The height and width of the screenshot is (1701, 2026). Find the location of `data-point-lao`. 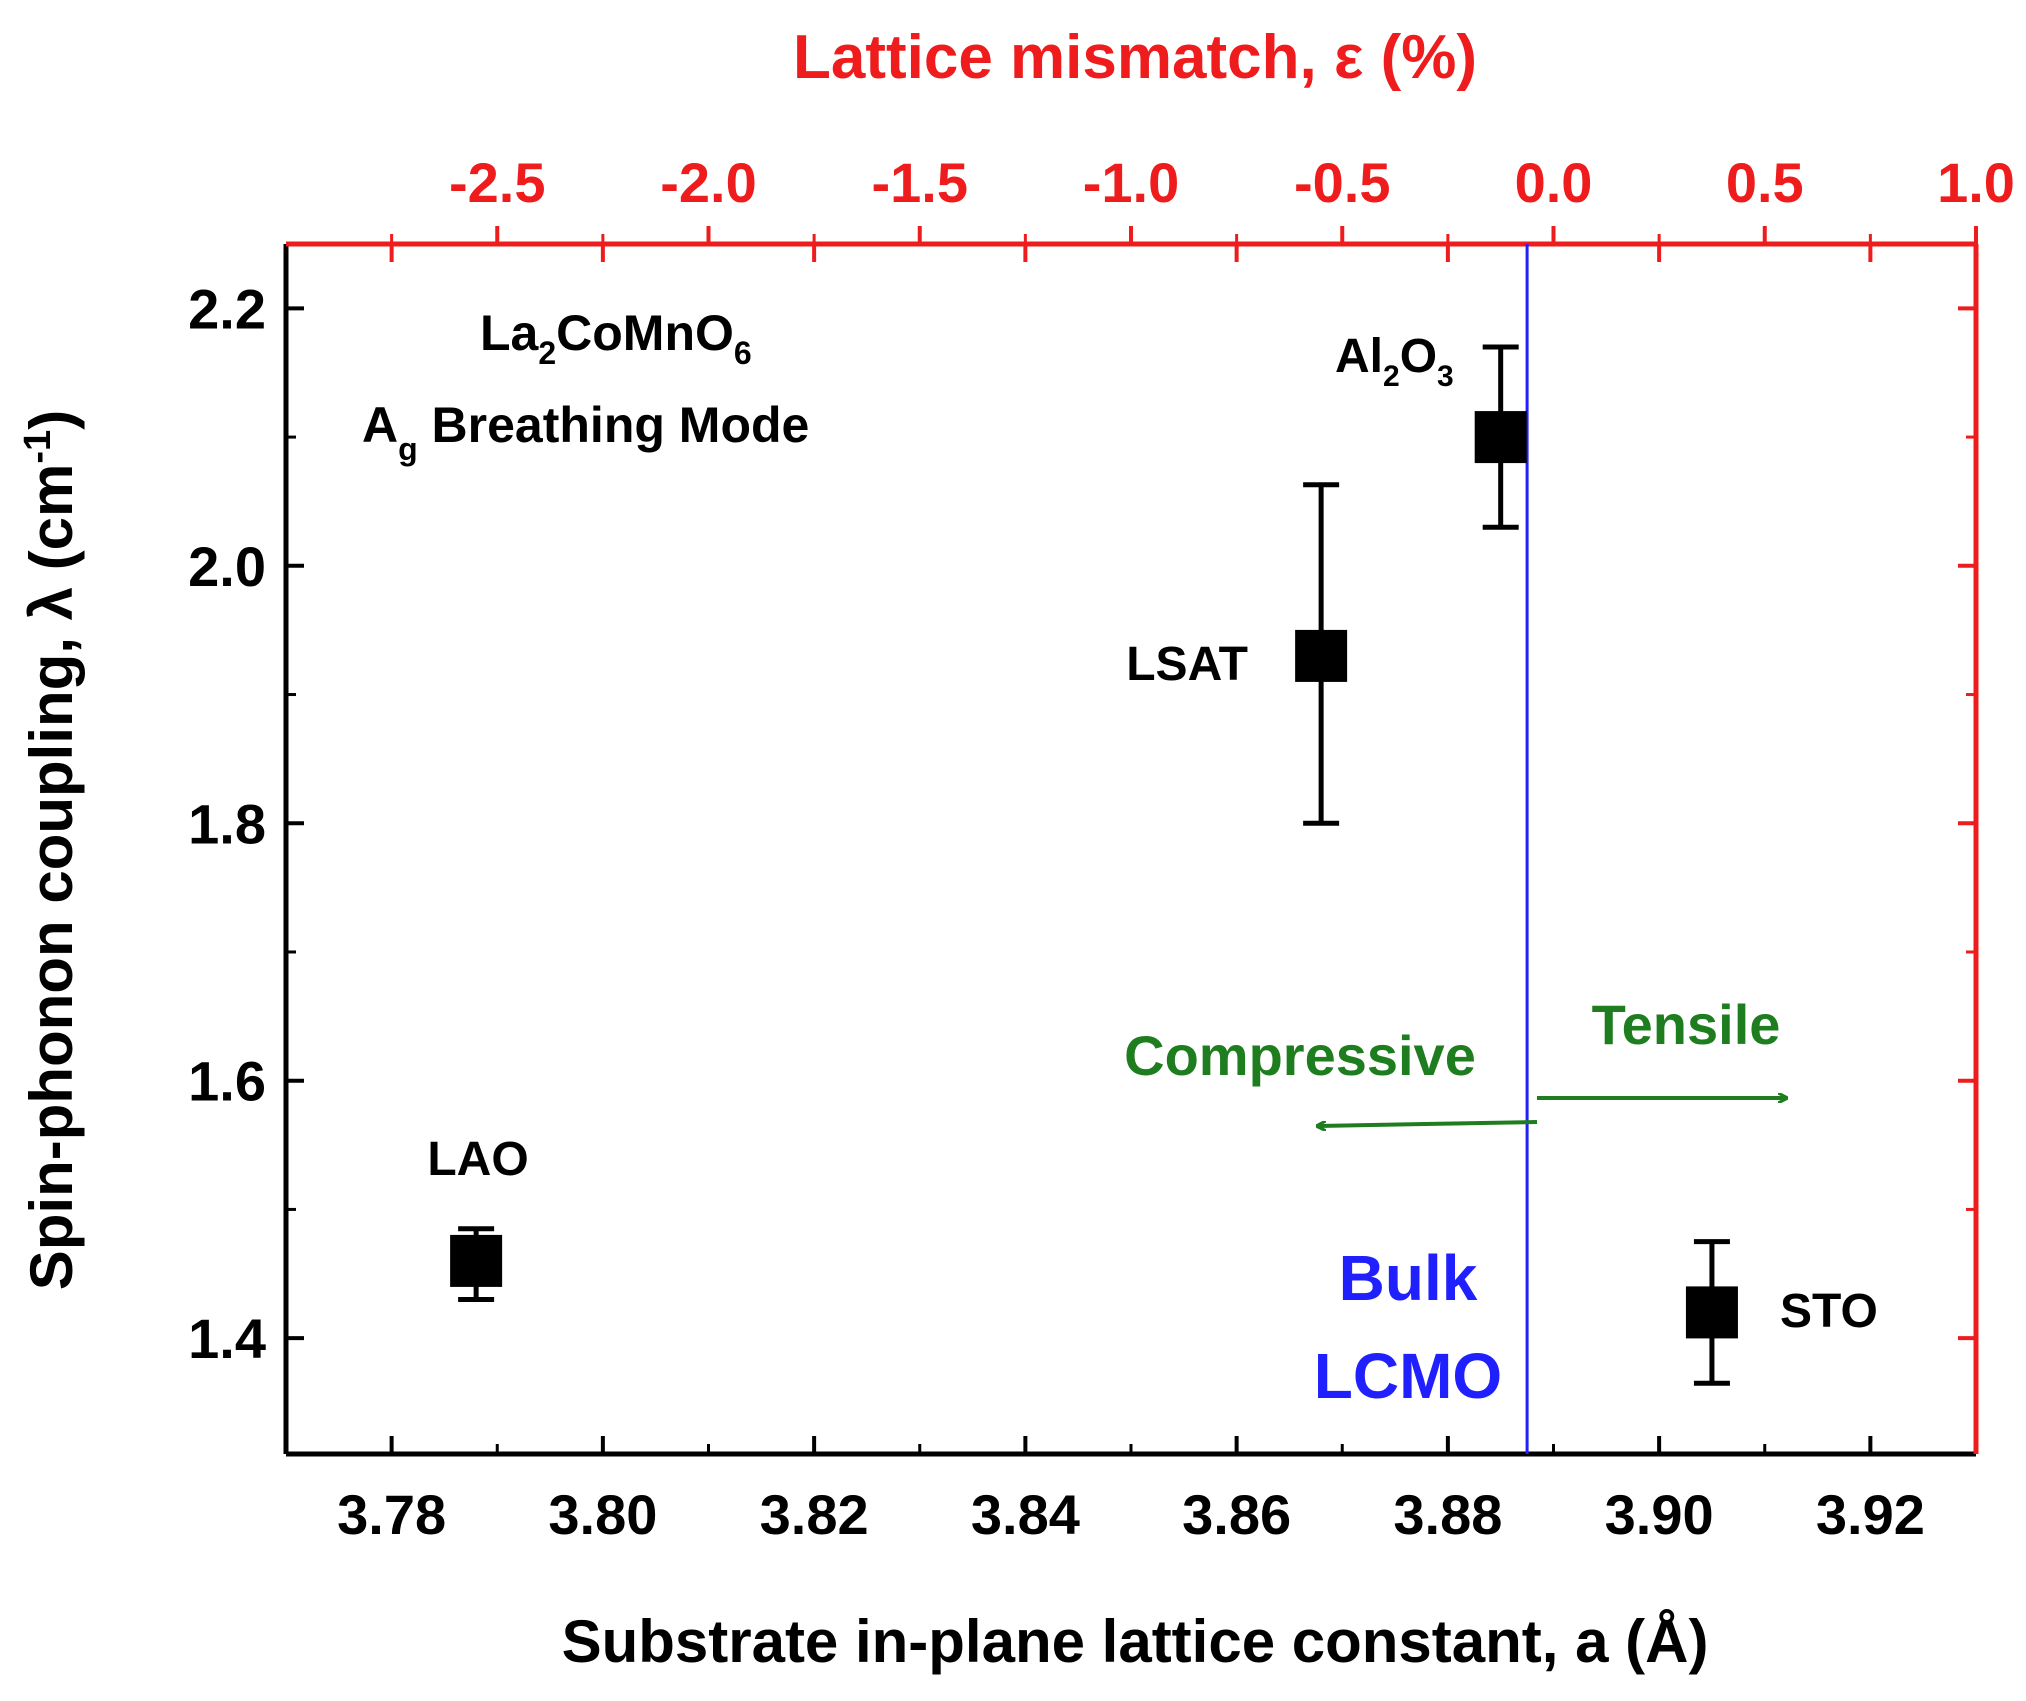

data-point-lao is located at coordinates (476, 1260).